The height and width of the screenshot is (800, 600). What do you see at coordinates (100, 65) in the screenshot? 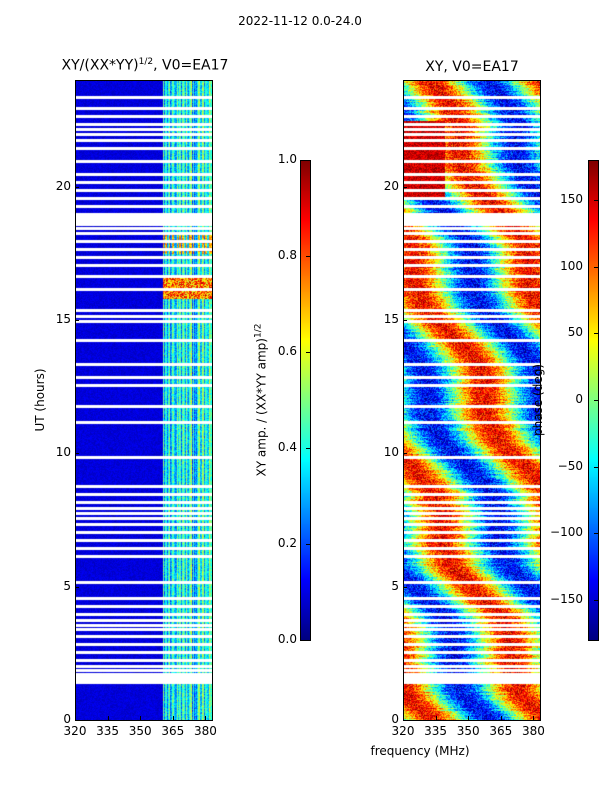
I see `left-plot-title-main: XY/(XX*YY)` at bounding box center [100, 65].